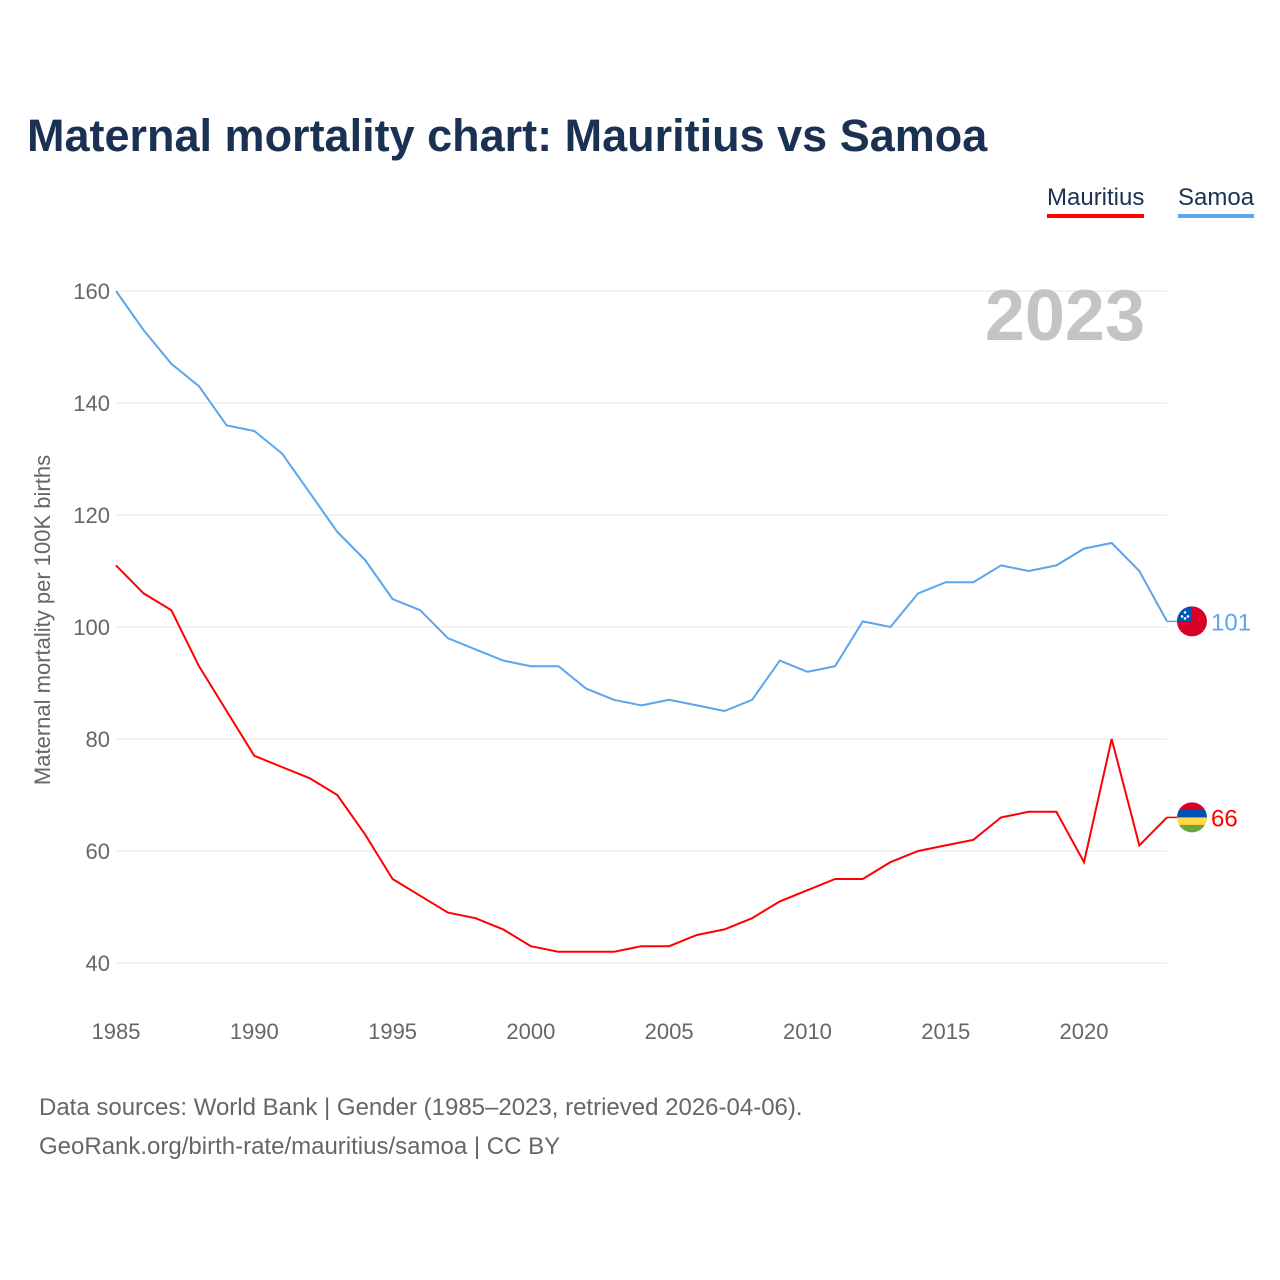 The height and width of the screenshot is (1280, 1280). What do you see at coordinates (807, 1031) in the screenshot?
I see `x-tick-label: 2010` at bounding box center [807, 1031].